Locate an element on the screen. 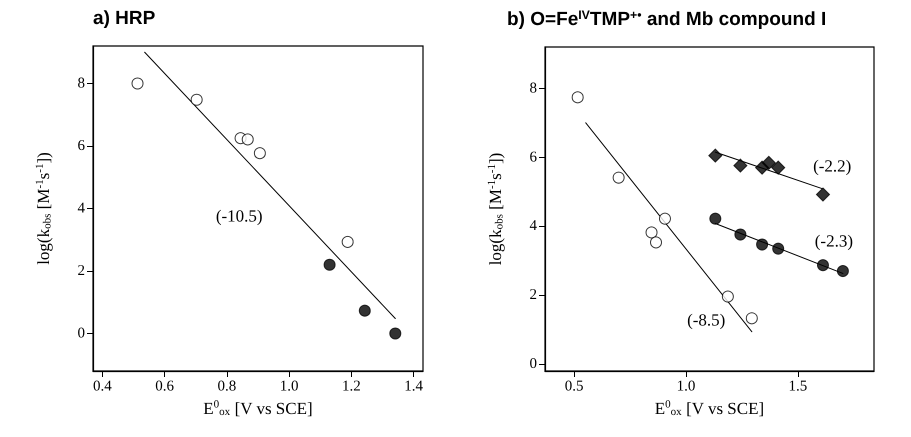 This screenshot has height=437, width=911. x-tick-label: 0.4 is located at coordinates (102, 386).